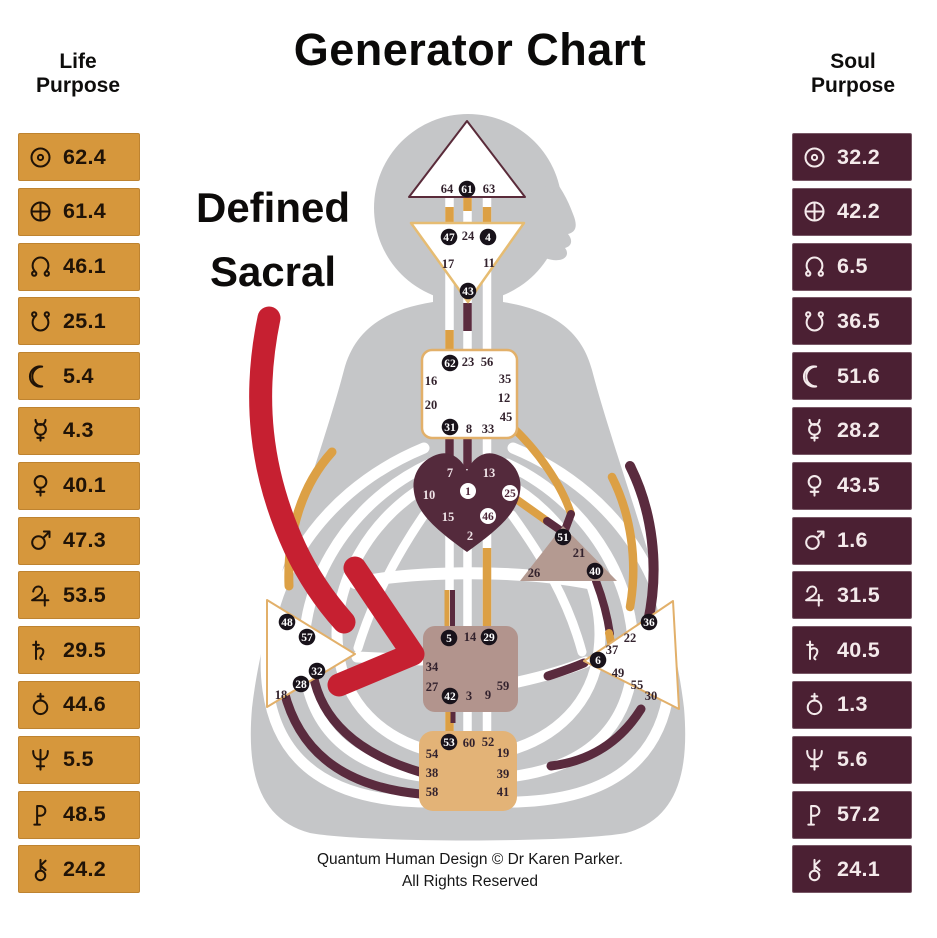 This screenshot has width=937, height=938. I want to click on planet-row: 1.6, so click(852, 540).